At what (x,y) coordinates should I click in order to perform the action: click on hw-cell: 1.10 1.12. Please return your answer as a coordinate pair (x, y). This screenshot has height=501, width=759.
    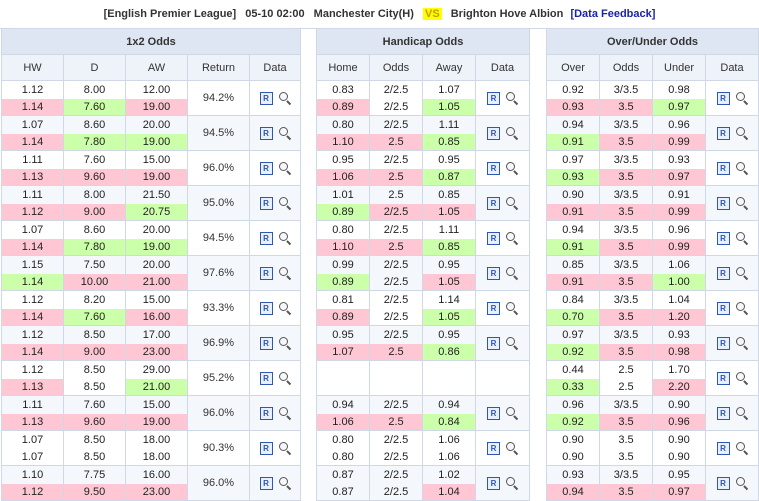
    Looking at the image, I should click on (32, 483).